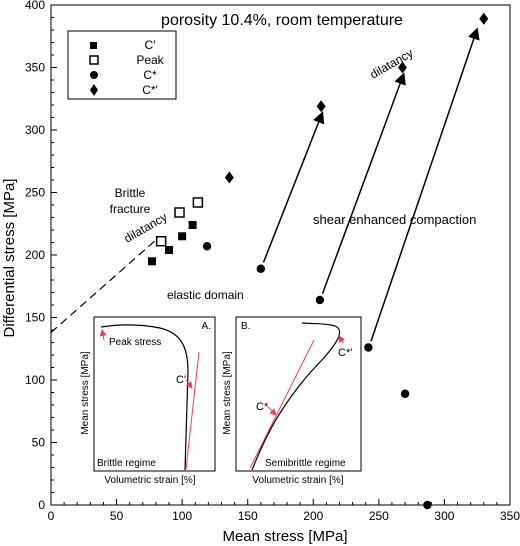 Image resolution: width=520 pixels, height=546 pixels. What do you see at coordinates (206, 326) in the screenshot?
I see `inset-a-panel-label: A.` at bounding box center [206, 326].